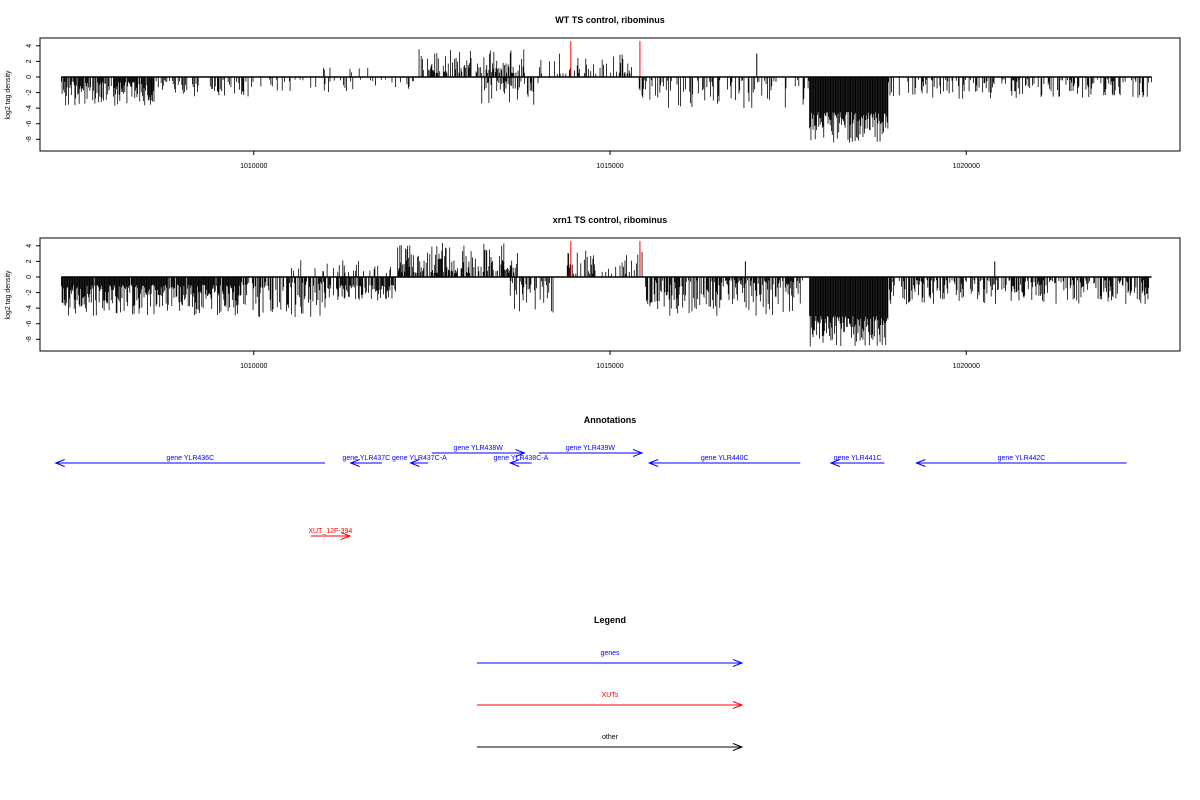  I want to click on wt-red-markers, so click(605, 59).